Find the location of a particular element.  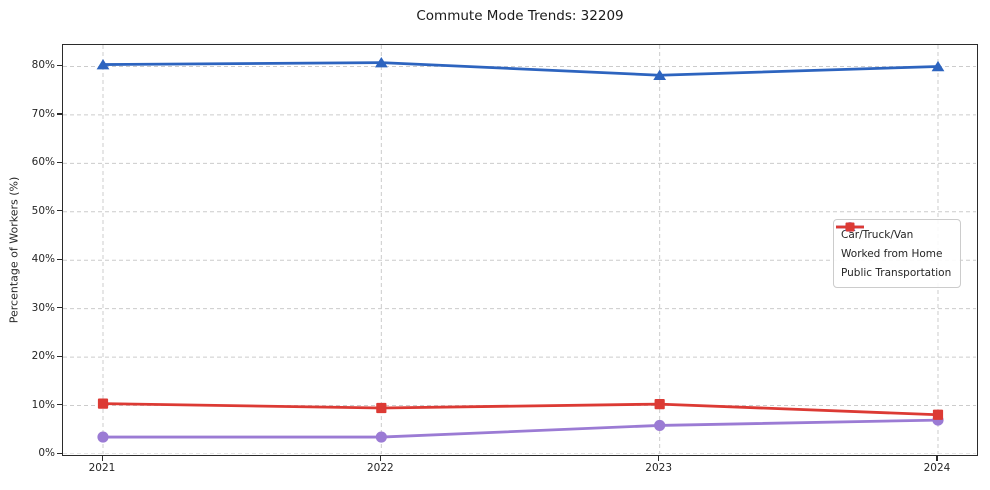

y-tick-label: 80% is located at coordinates (43, 65).